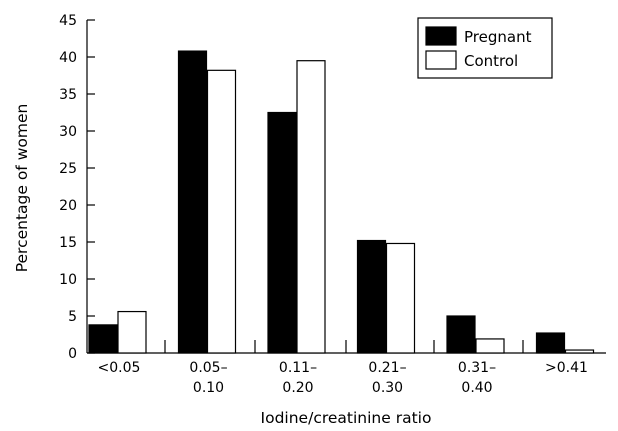  Describe the element at coordinates (68, 243) in the screenshot. I see `y-tick-label: 15` at that location.